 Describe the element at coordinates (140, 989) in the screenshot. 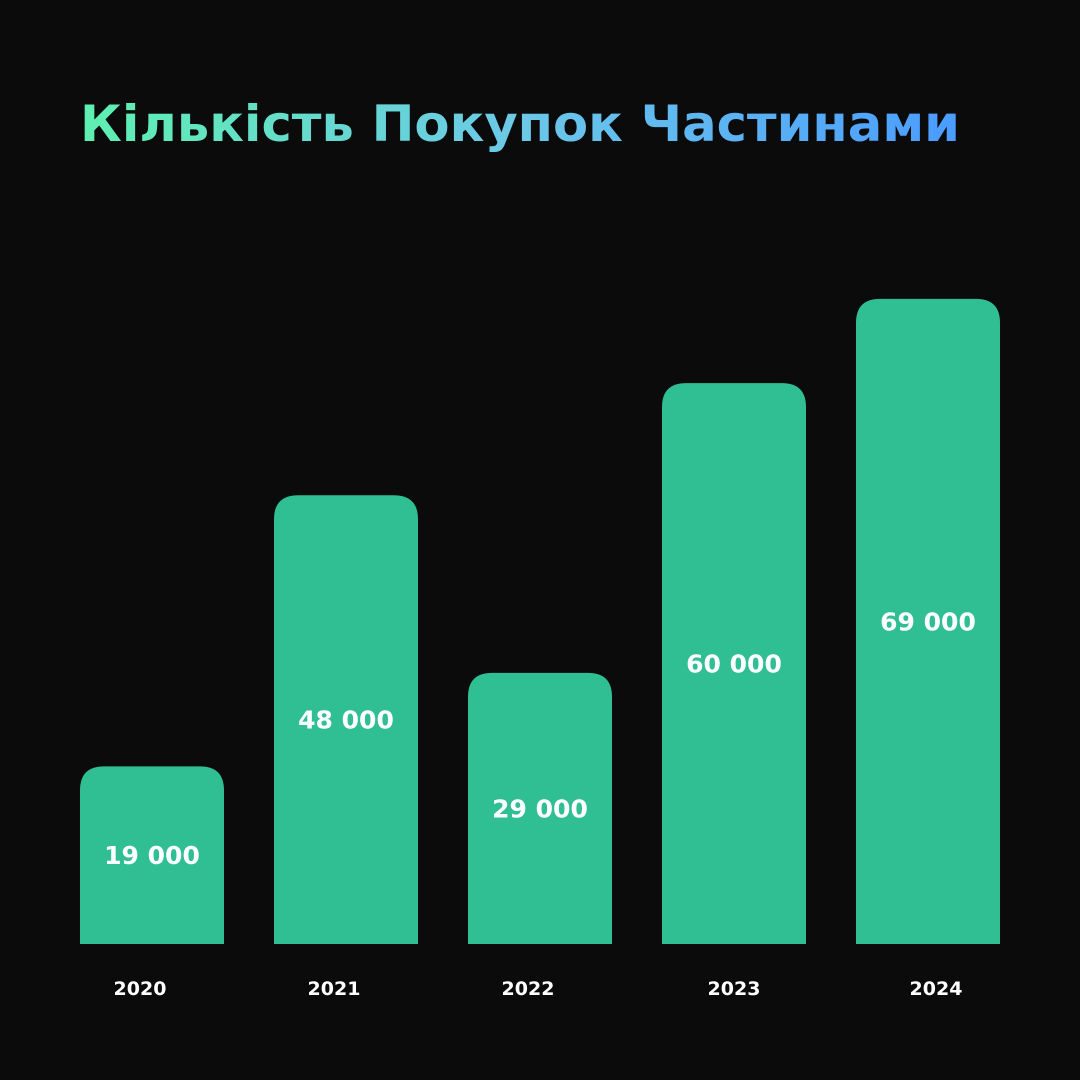

I see `x-tick-label: 2020` at that location.